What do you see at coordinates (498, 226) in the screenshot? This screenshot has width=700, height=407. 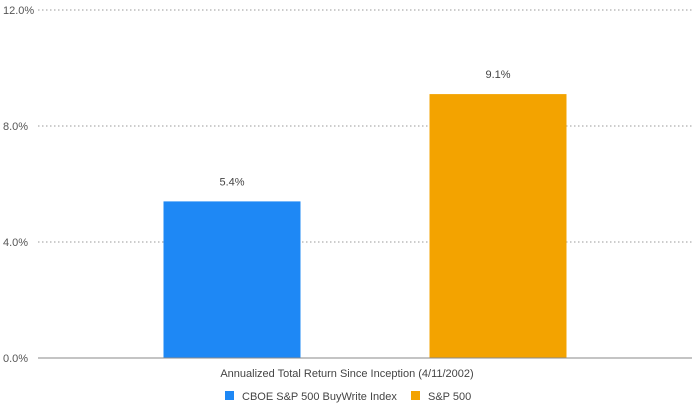 I see `bar-sp500` at bounding box center [498, 226].